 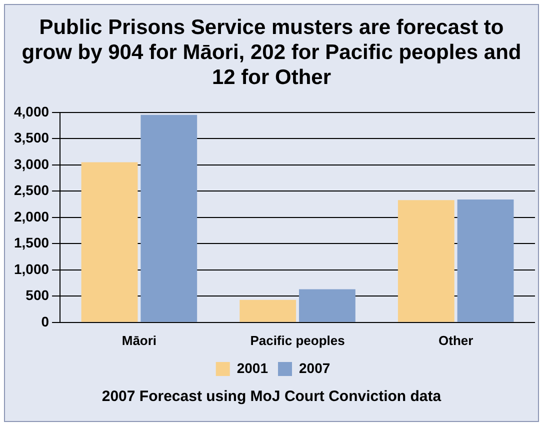 I want to click on y-tick-label: 500, so click(x=38, y=295).